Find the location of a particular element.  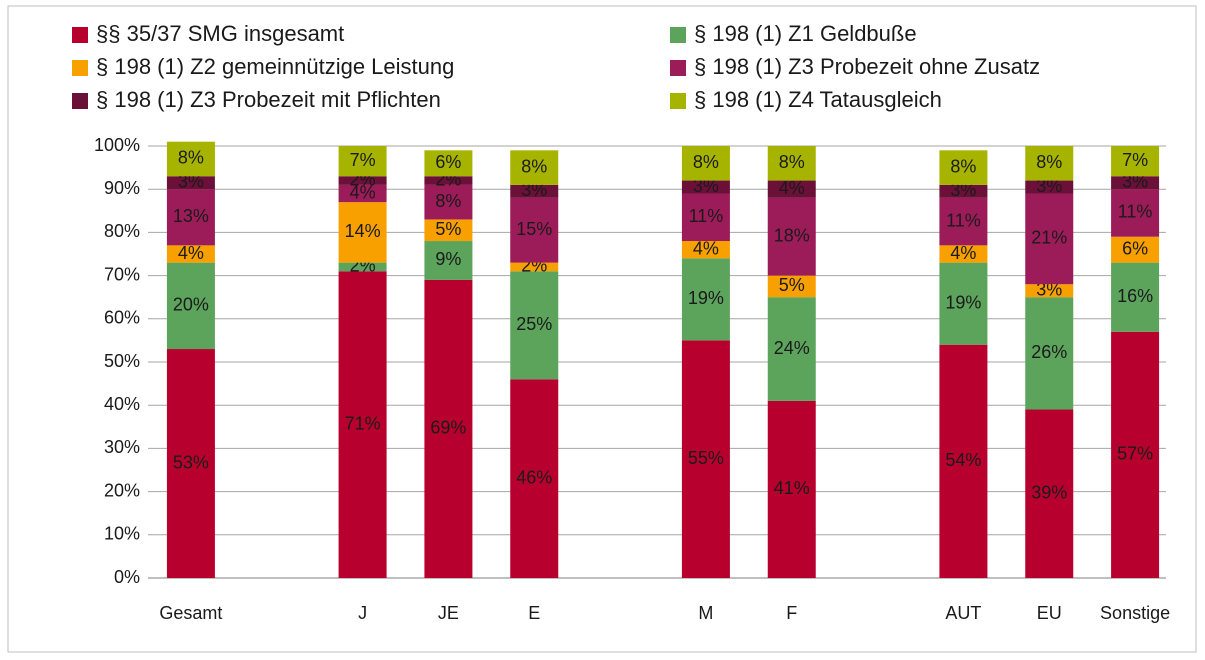

data-label: 14% is located at coordinates (363, 231).